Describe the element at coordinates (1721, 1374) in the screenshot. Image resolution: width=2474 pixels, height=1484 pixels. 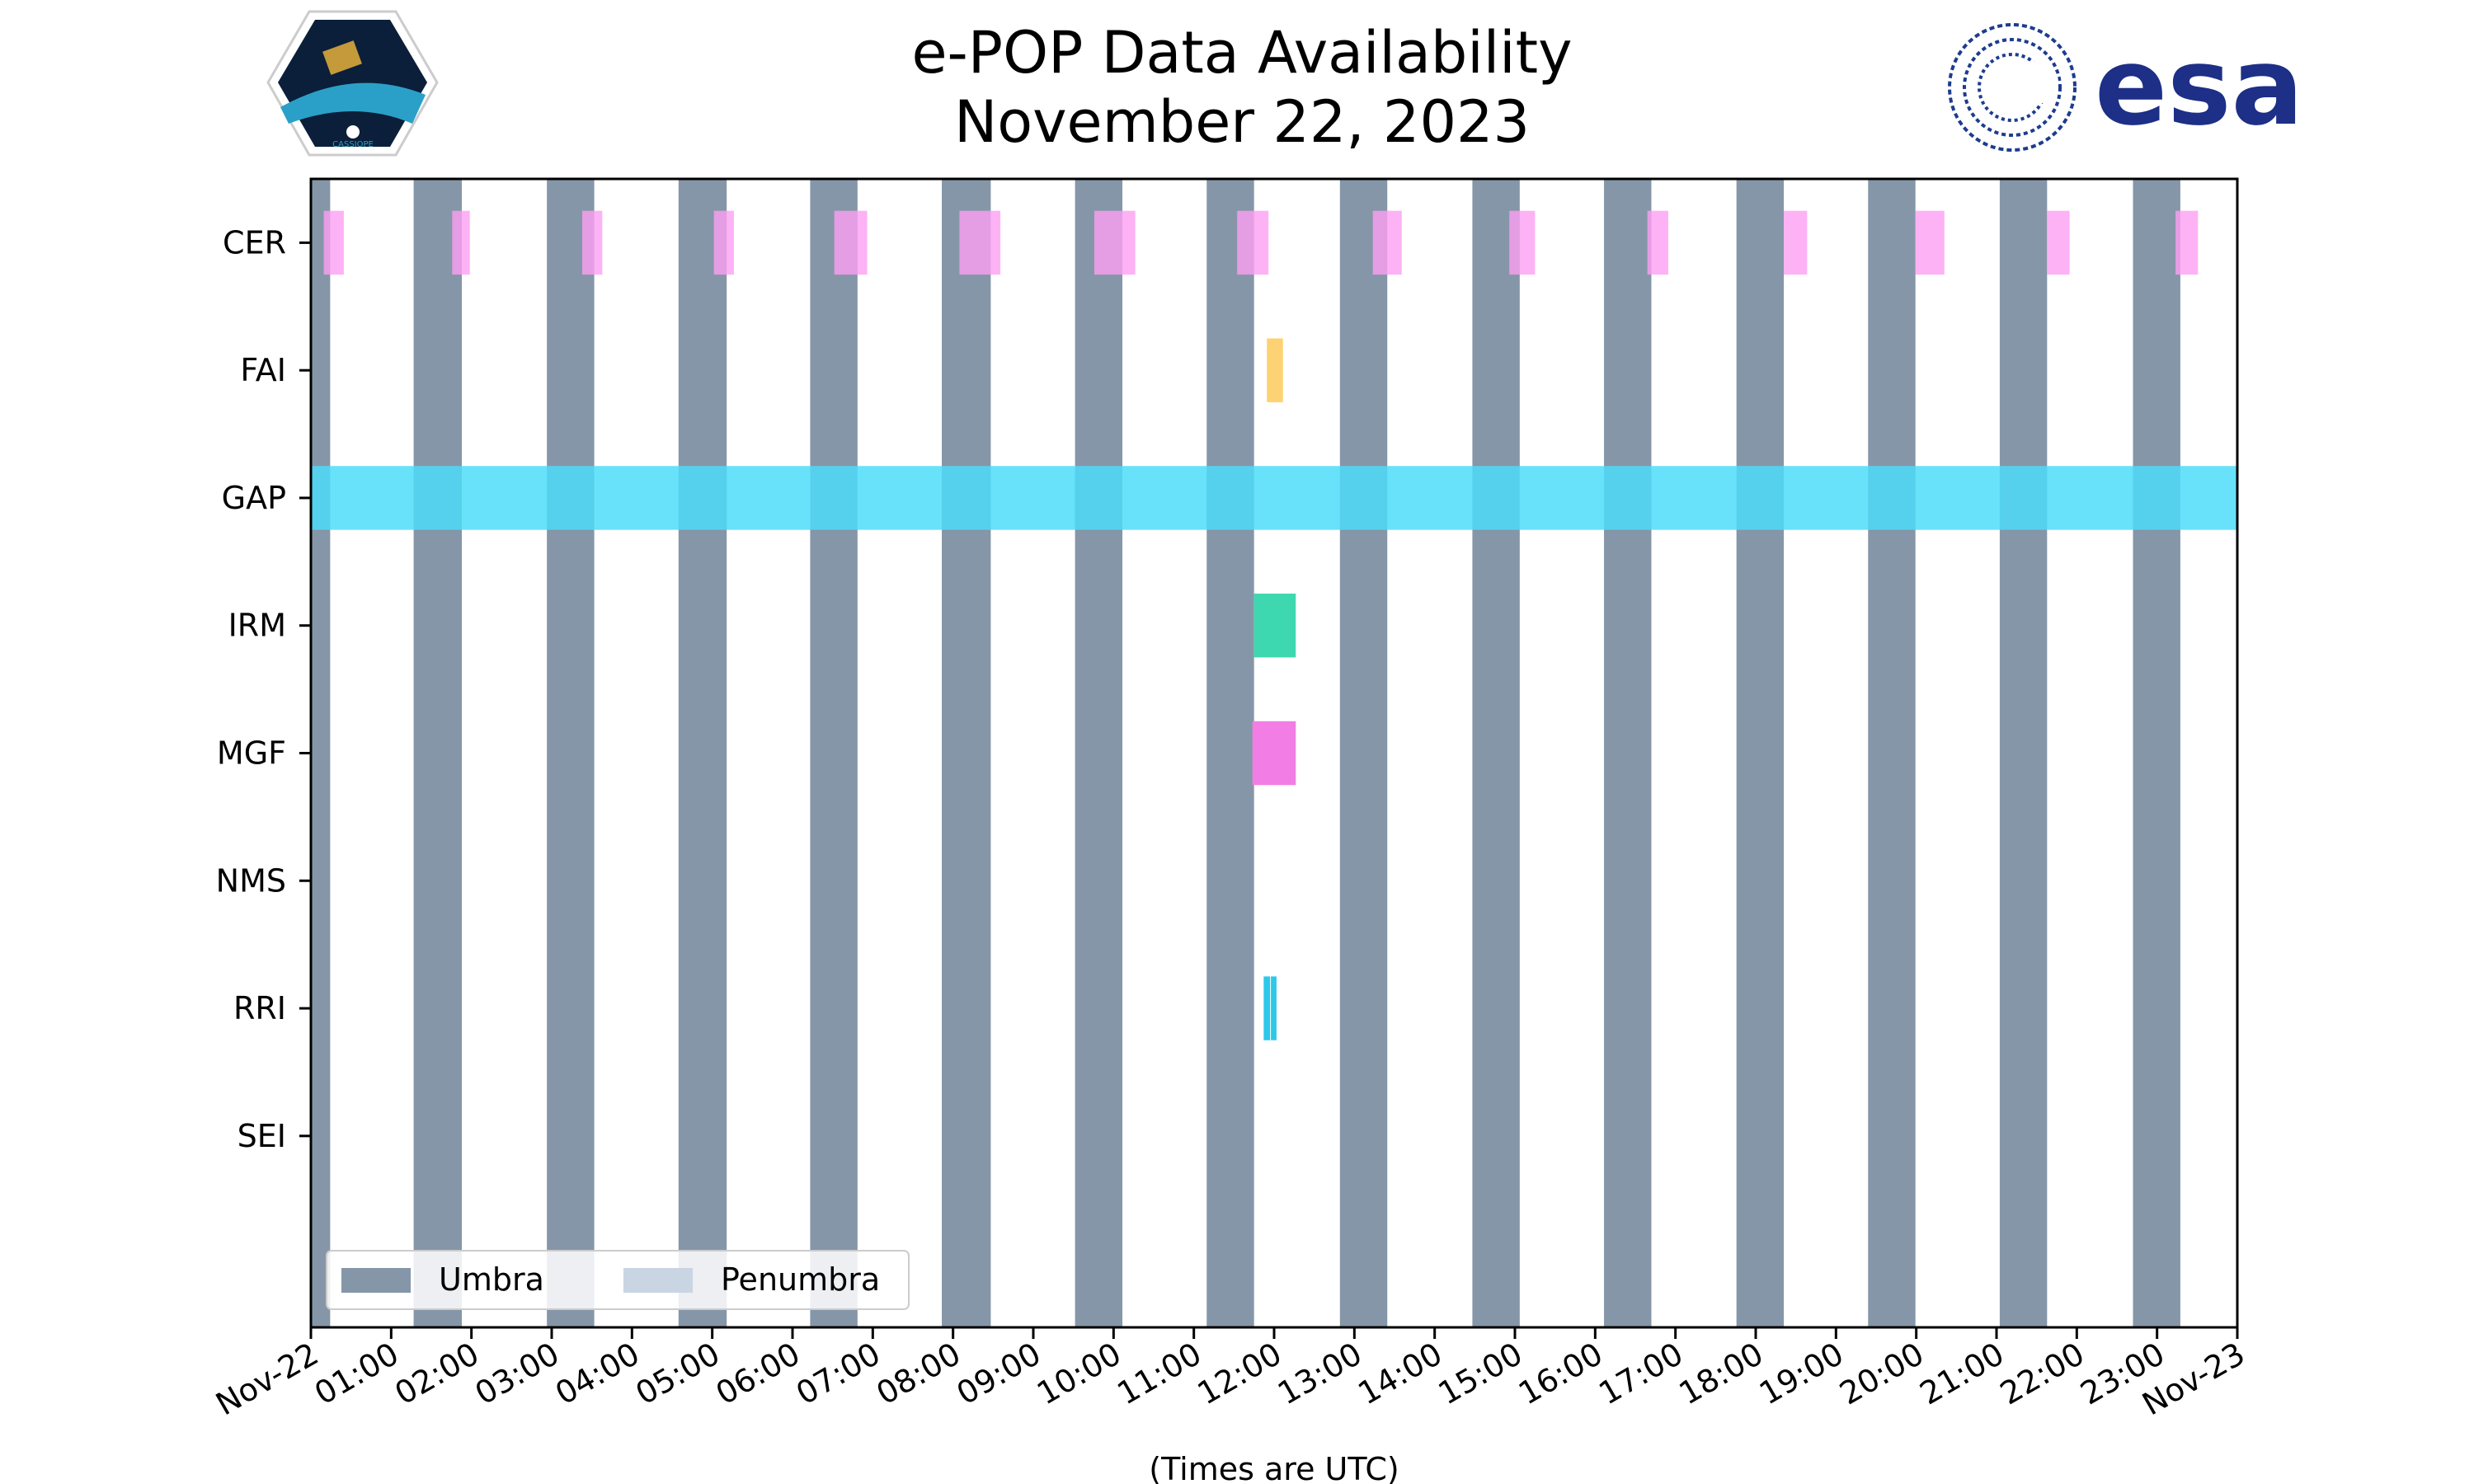
I see `x-tick-label: 18:00` at that location.